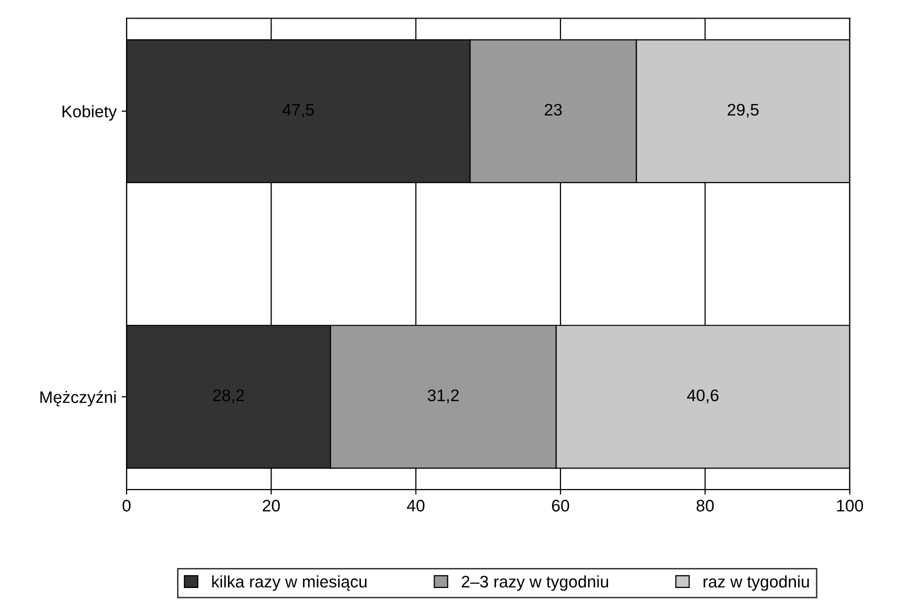 The image size is (904, 612). What do you see at coordinates (743, 111) in the screenshot?
I see `data-label: 29,5` at bounding box center [743, 111].